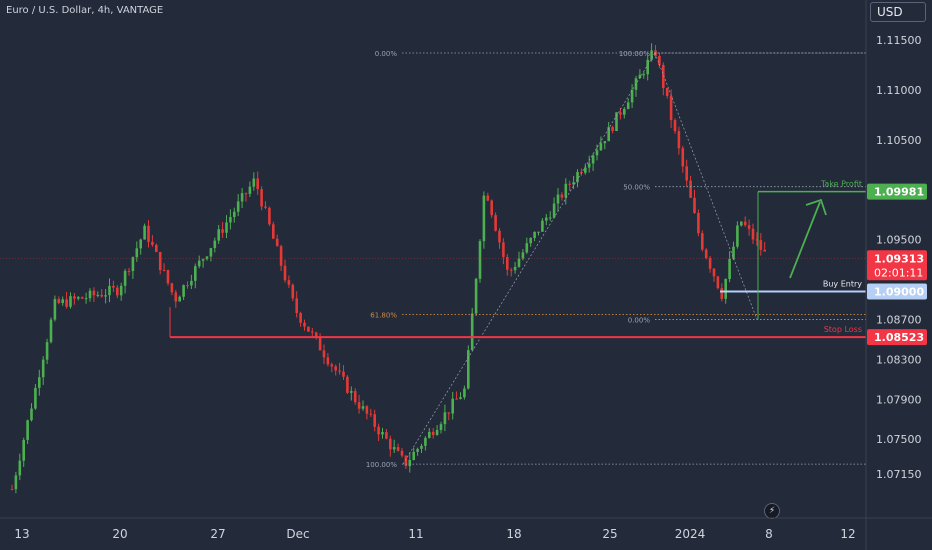 The image size is (932, 550). What do you see at coordinates (217, 534) in the screenshot?
I see `x-tick-label: 27` at bounding box center [217, 534].